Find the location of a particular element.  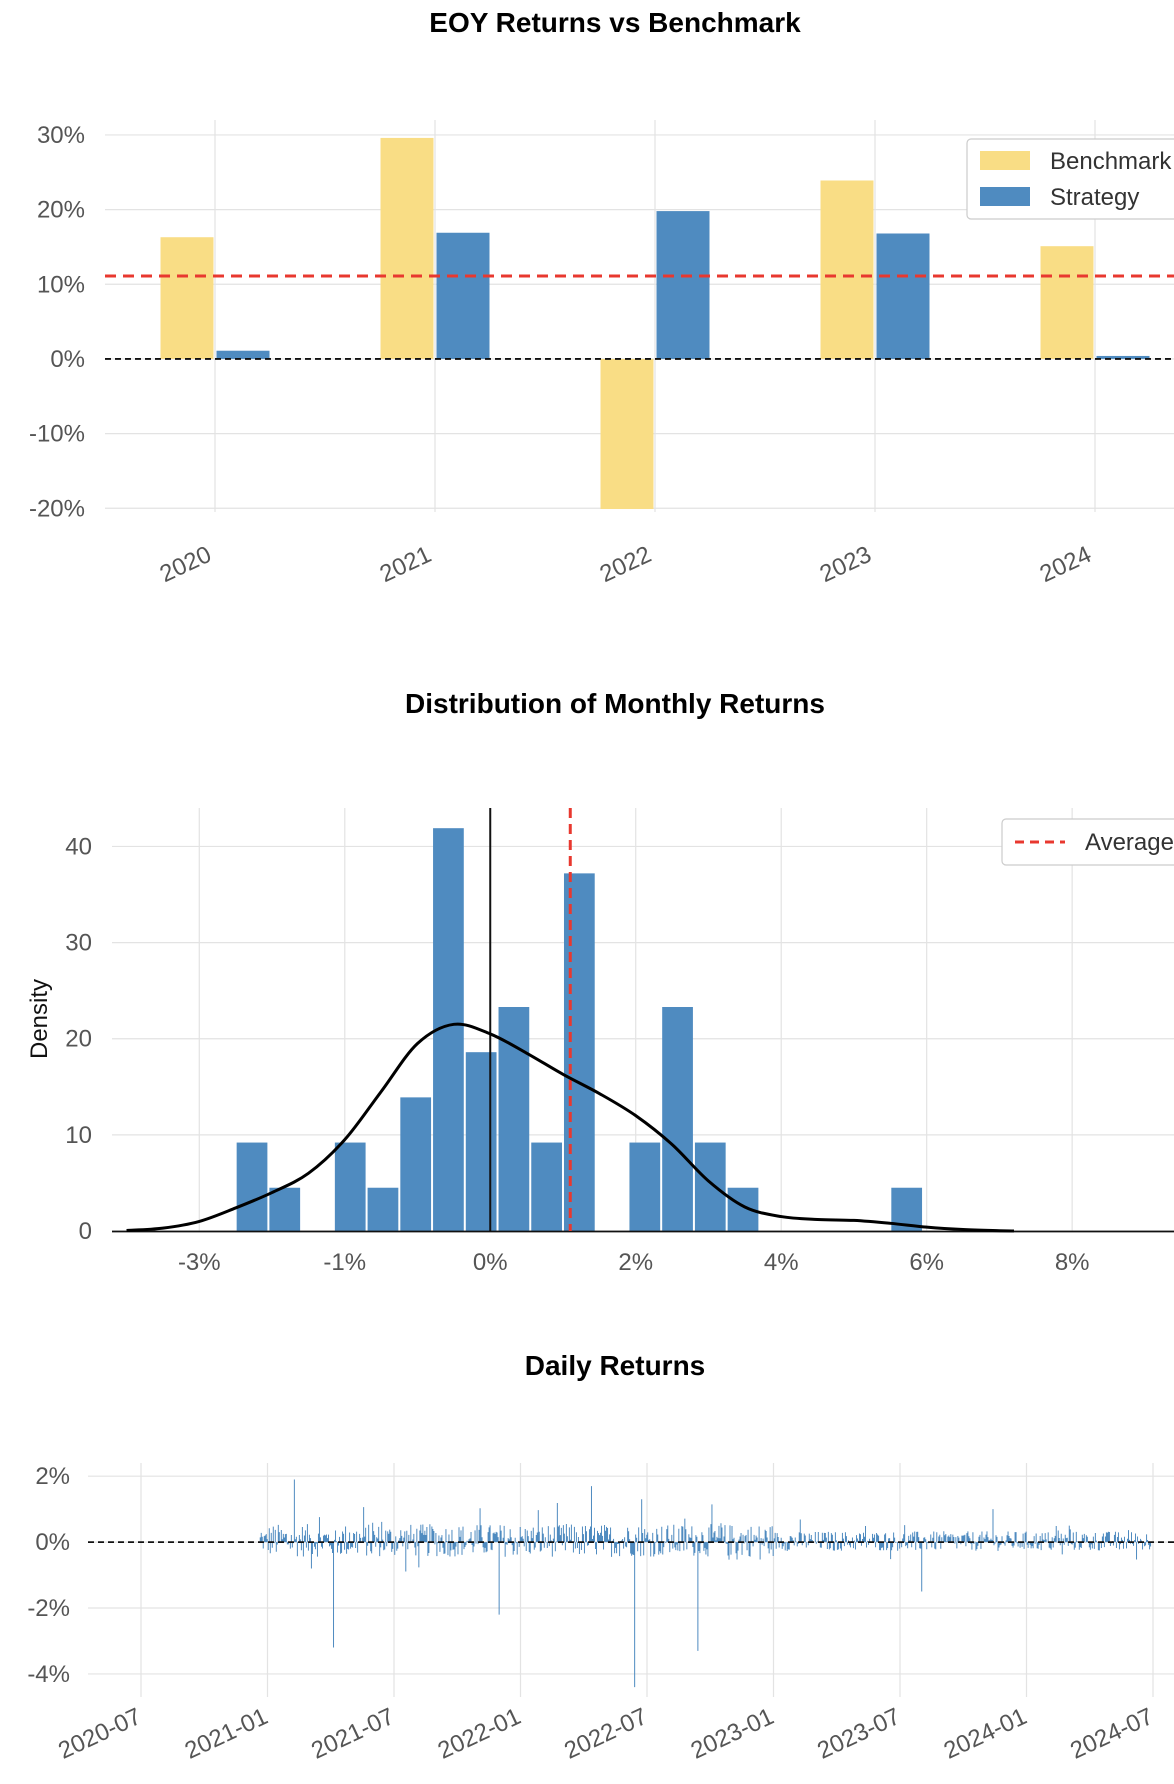

daily-y-tick-label: 0% is located at coordinates (52, 1542).